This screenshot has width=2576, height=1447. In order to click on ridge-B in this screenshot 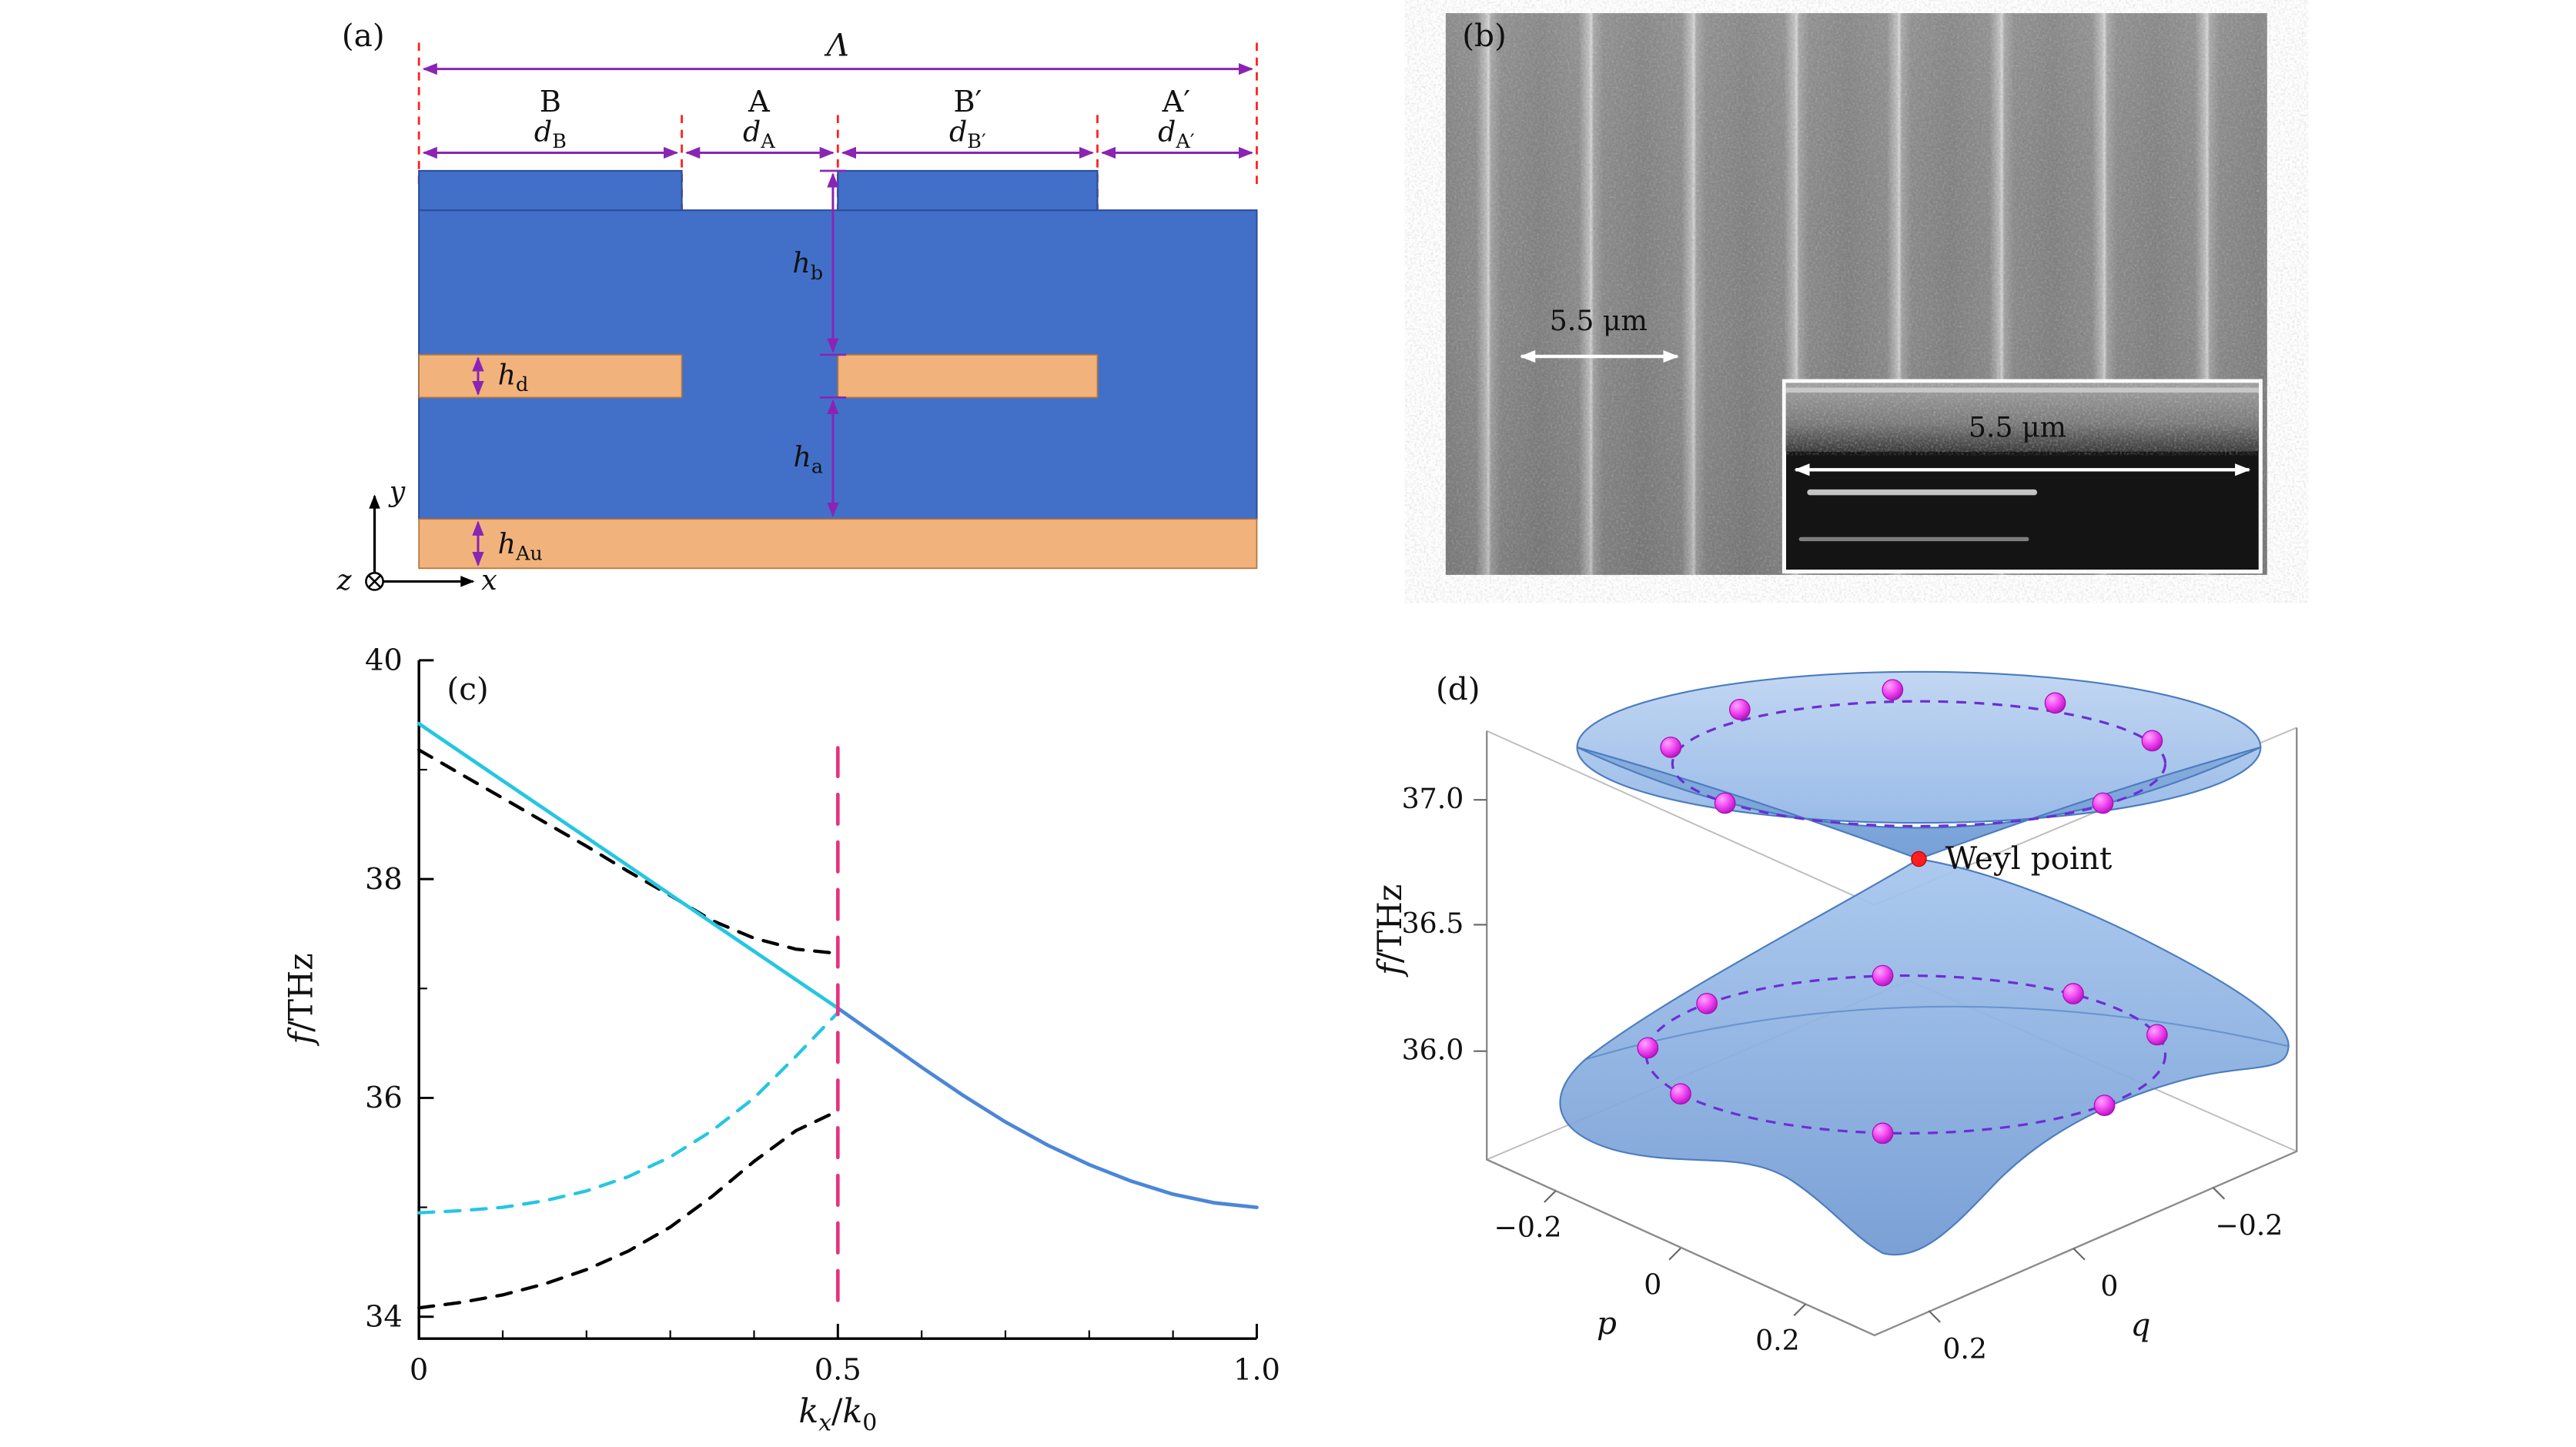, I will do `click(550, 190)`.